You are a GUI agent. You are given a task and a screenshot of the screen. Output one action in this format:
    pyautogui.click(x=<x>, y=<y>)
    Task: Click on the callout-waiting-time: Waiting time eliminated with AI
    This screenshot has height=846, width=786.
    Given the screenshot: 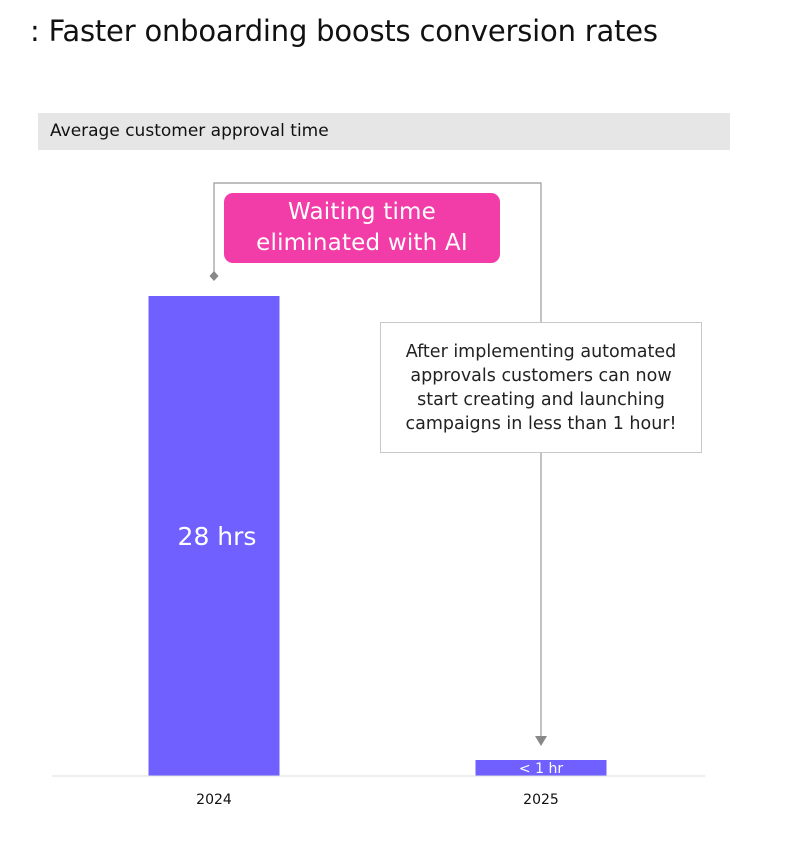 What is the action you would take?
    pyautogui.click(x=362, y=228)
    